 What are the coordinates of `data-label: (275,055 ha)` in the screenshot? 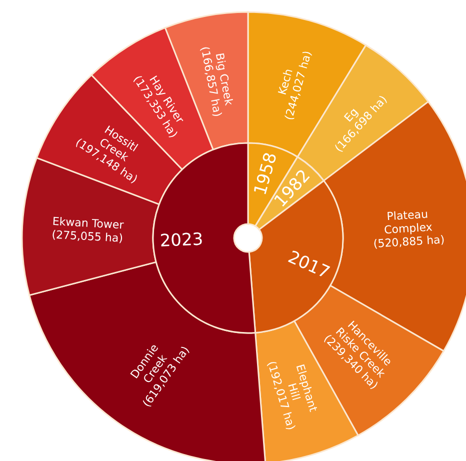 It's located at (87, 236).